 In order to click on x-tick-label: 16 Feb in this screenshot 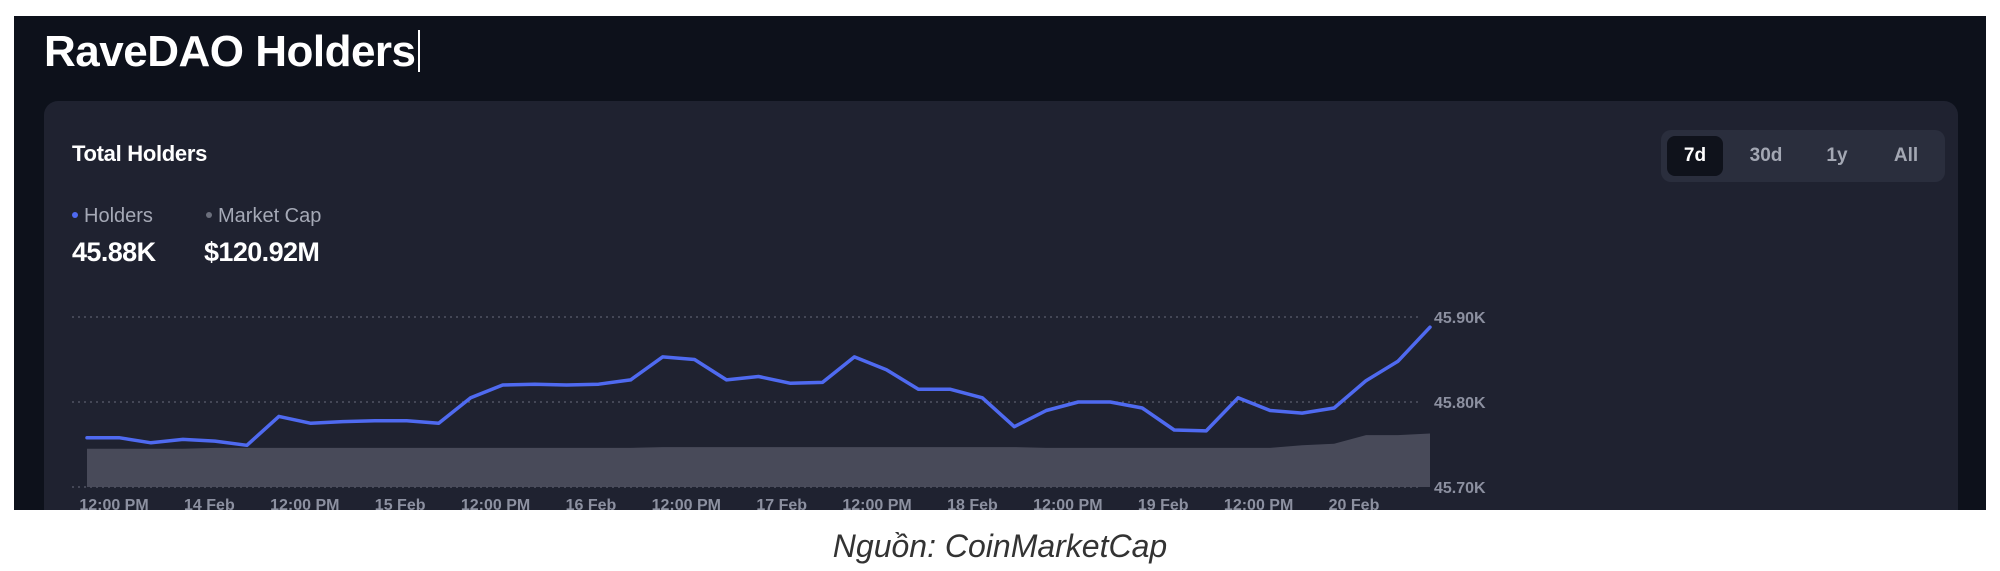, I will do `click(591, 503)`.